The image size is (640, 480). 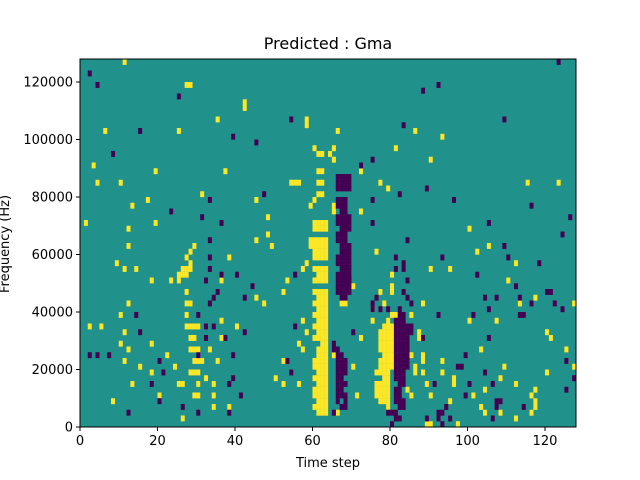 I want to click on y-axis-ticks: 0 20000 40000 60000 80000 100000 120000, so click(x=51, y=256).